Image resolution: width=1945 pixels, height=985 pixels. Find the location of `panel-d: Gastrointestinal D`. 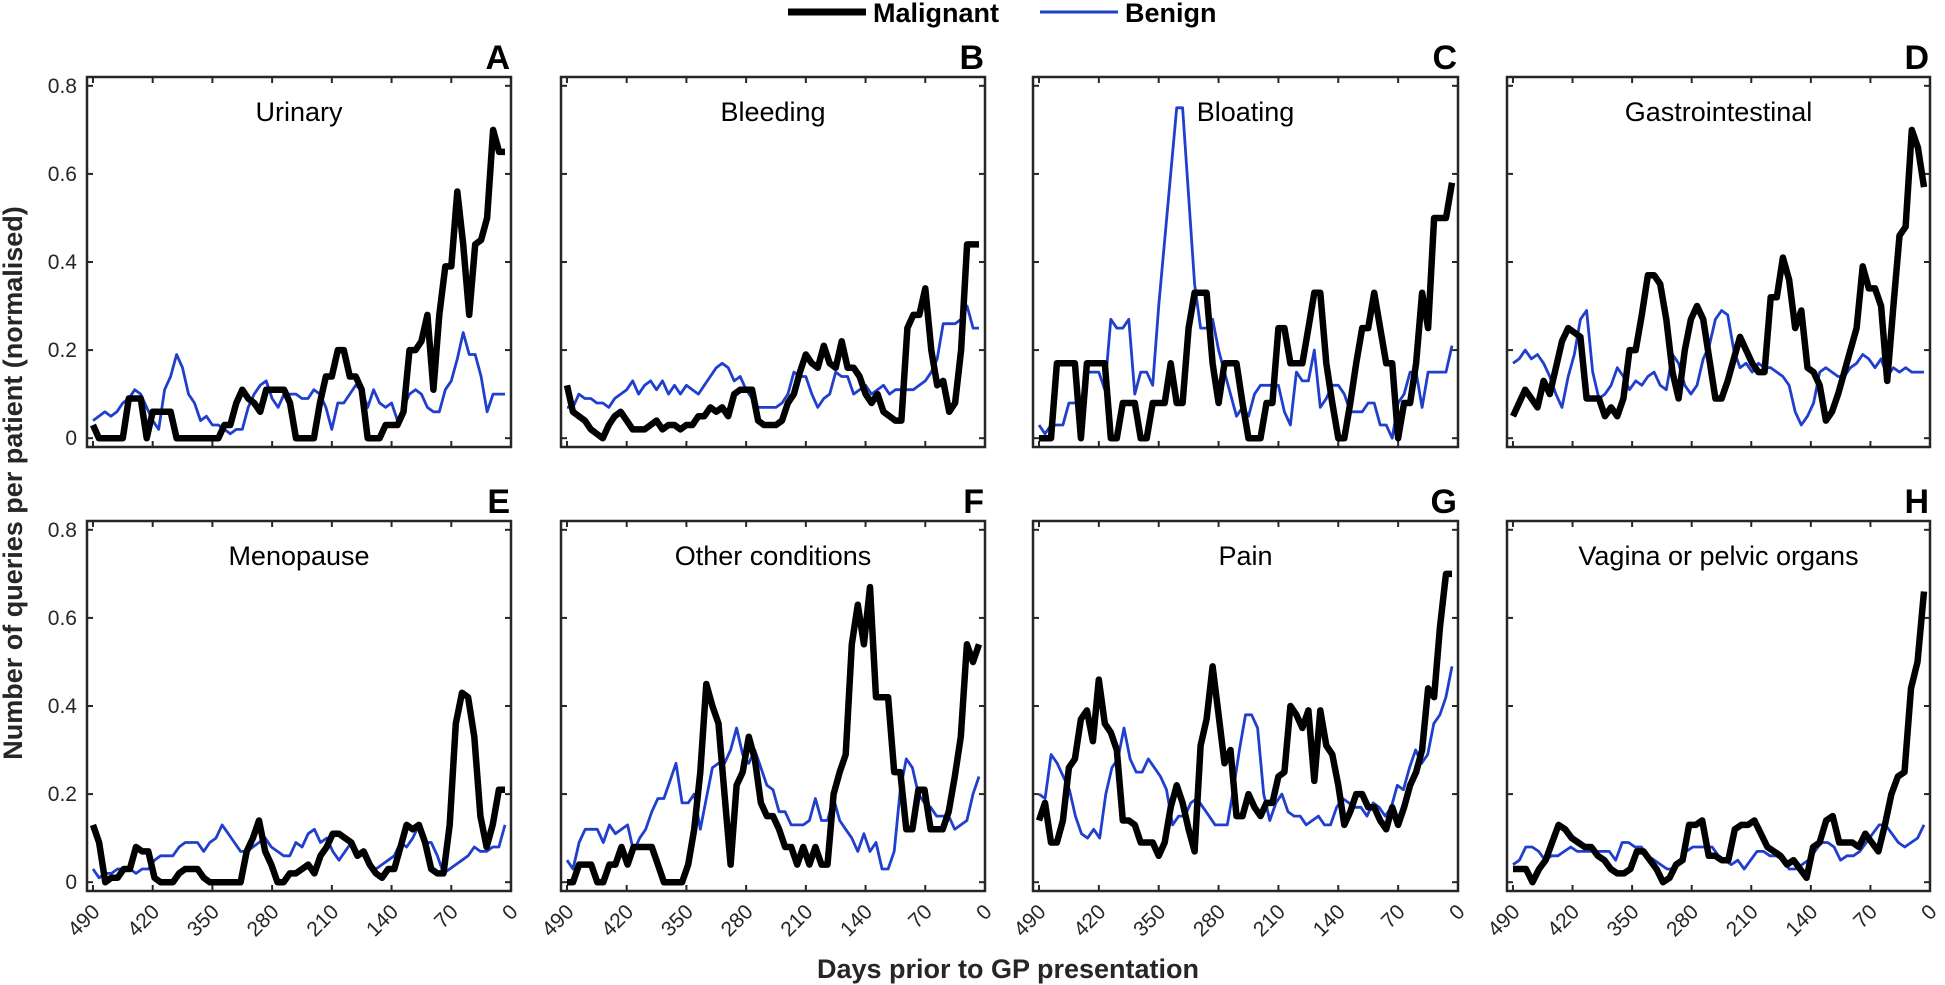

panel-d: Gastrointestinal D is located at coordinates (1718, 244).